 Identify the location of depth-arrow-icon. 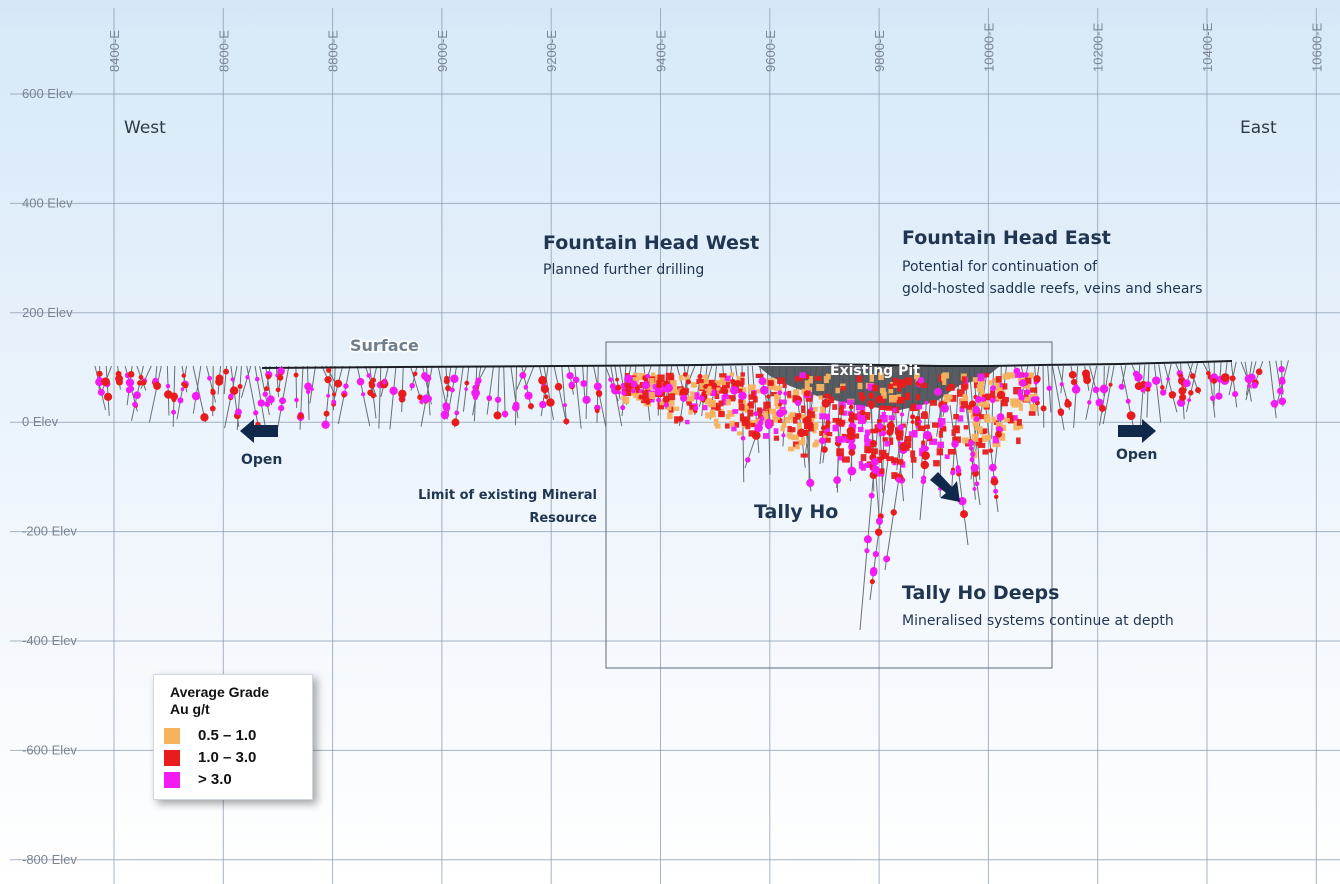
(945, 487).